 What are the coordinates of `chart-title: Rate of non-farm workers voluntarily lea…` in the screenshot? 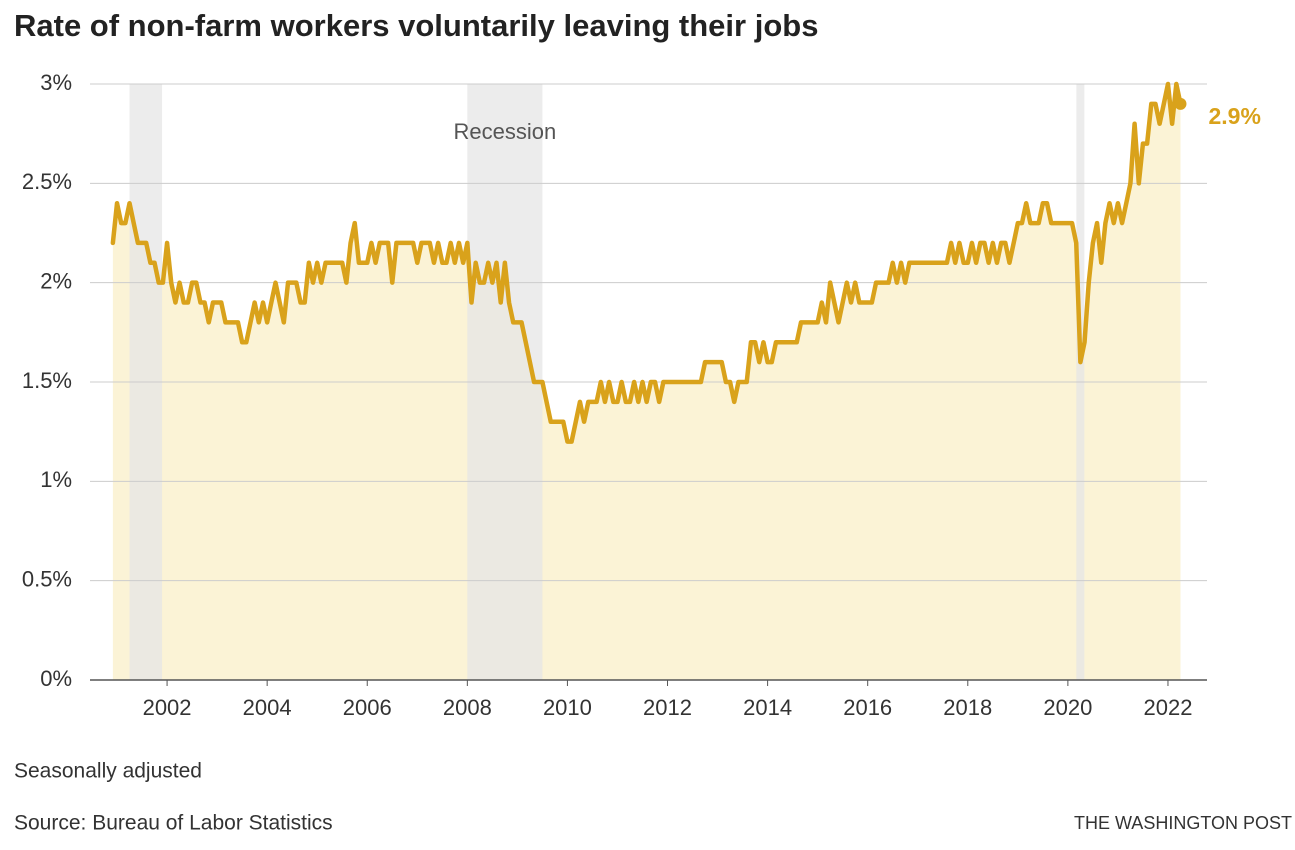 It's located at (416, 25).